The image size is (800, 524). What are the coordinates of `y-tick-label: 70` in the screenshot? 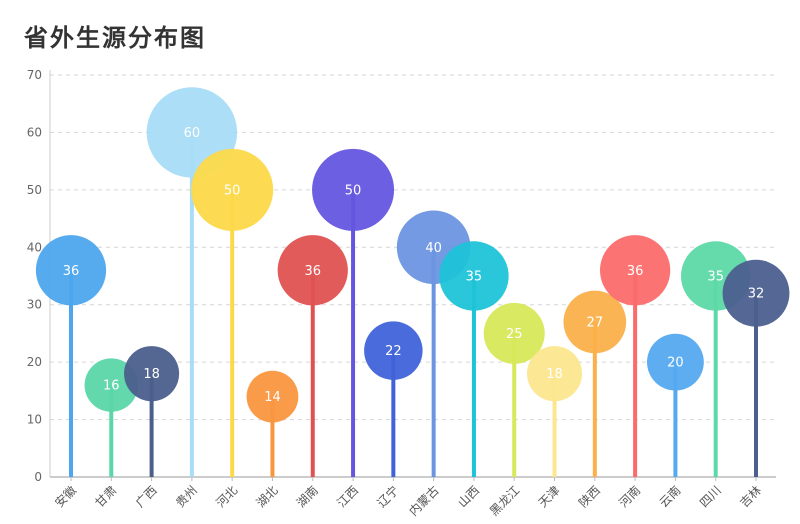 It's located at (34, 75).